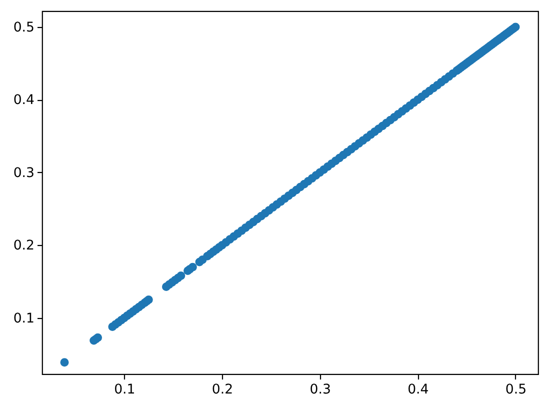  Describe the element at coordinates (320, 390) in the screenshot. I see `x-tick-label: 0.3` at that location.